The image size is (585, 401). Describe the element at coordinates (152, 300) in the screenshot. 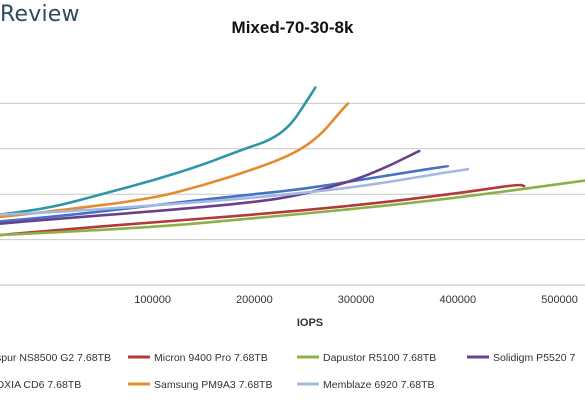

I see `x-tick-label: 100000` at that location.